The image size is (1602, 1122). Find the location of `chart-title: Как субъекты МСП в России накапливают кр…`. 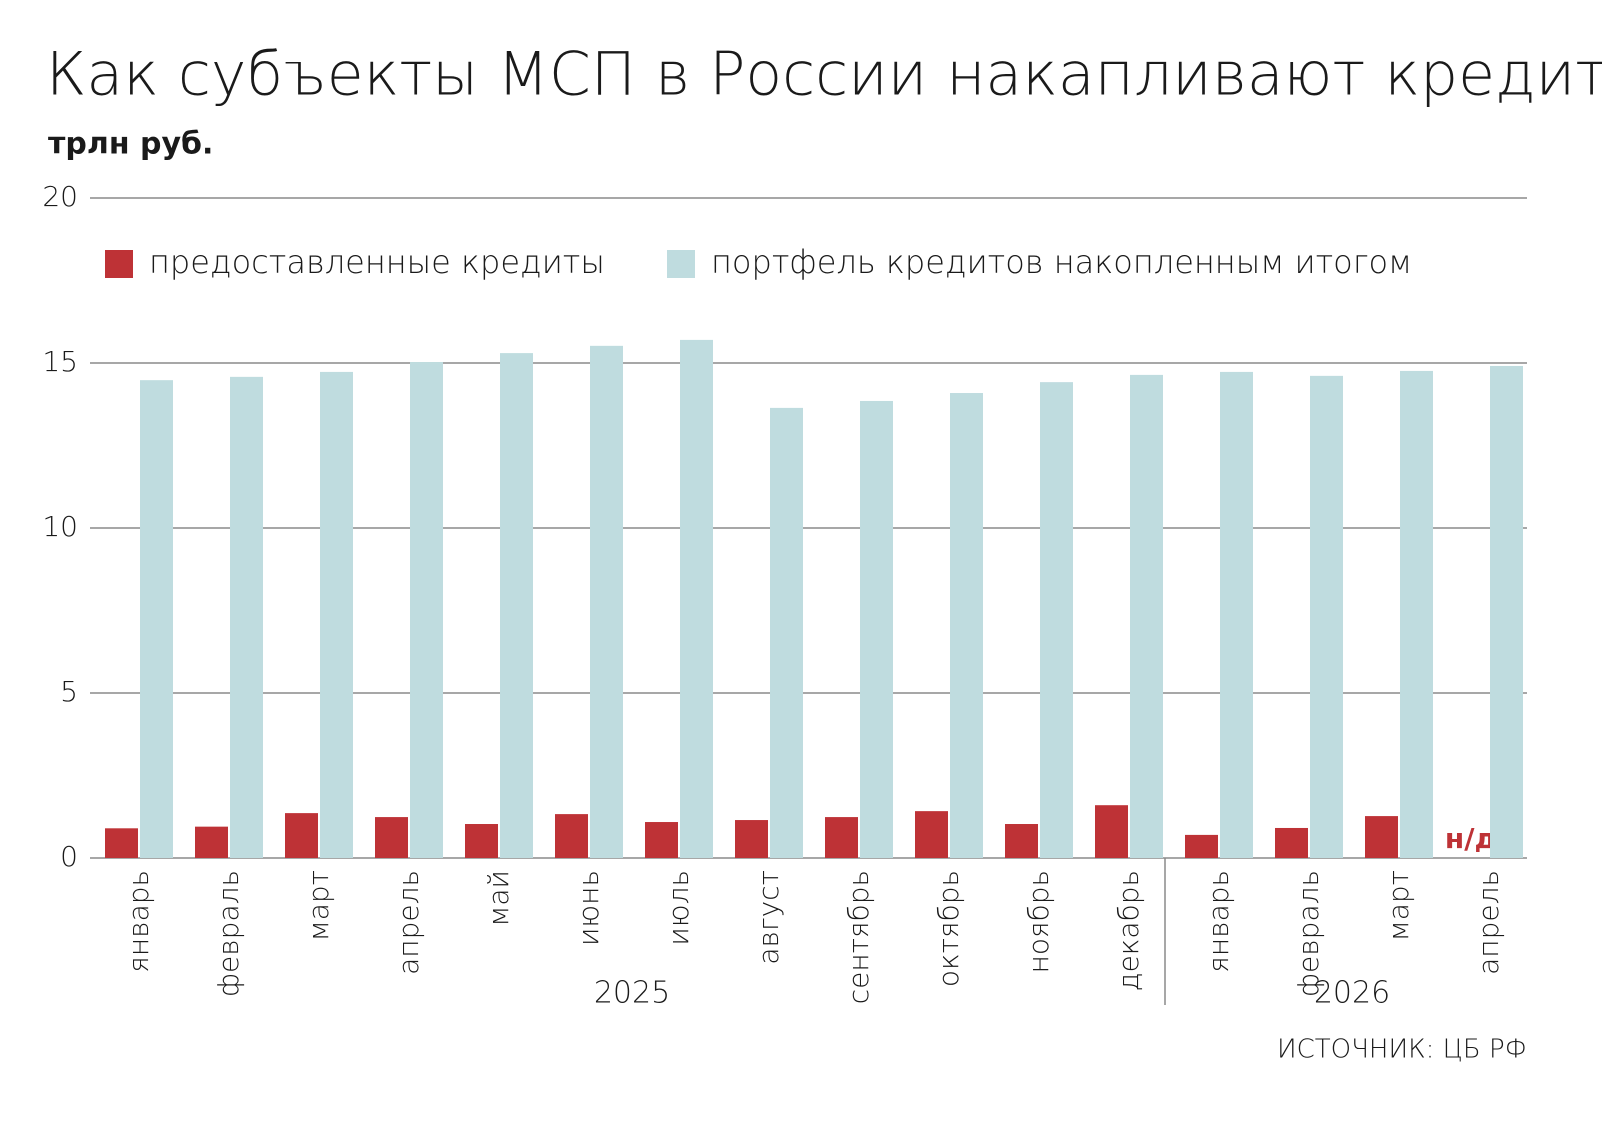

chart-title: Как субъекты МСП в России накапливают кр… is located at coordinates (824, 75).